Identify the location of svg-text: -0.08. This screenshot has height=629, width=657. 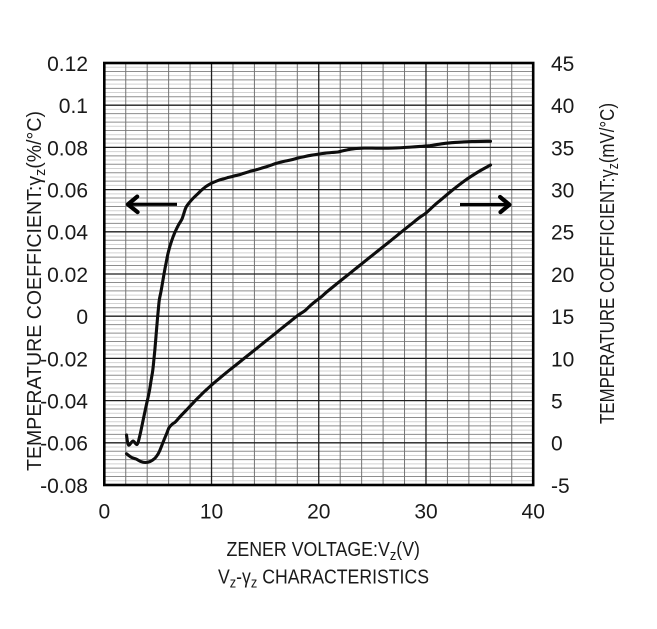
(64, 486).